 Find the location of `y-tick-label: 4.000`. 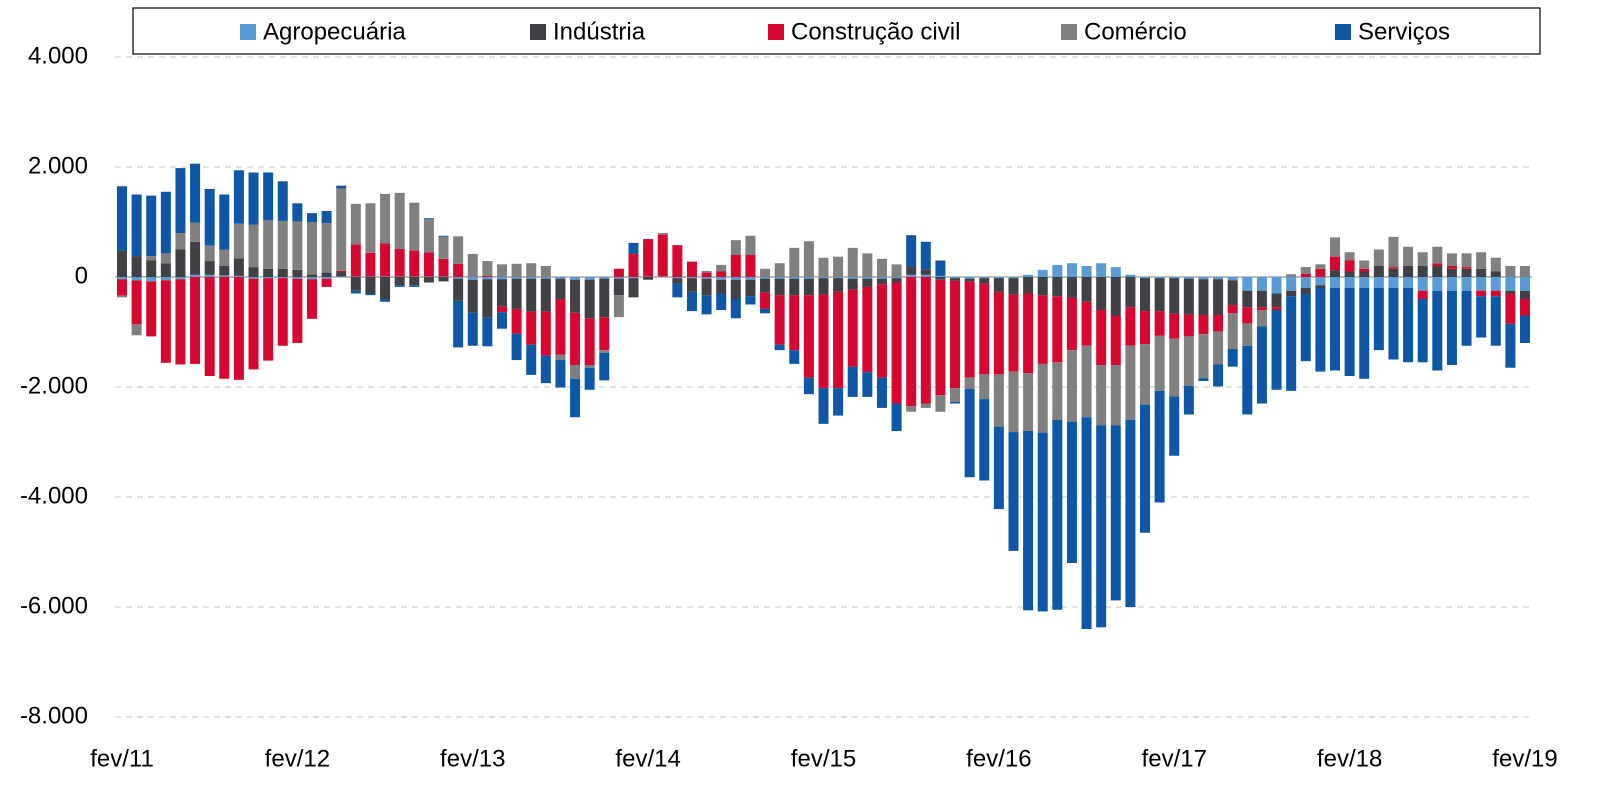

y-tick-label: 4.000 is located at coordinates (58, 55).